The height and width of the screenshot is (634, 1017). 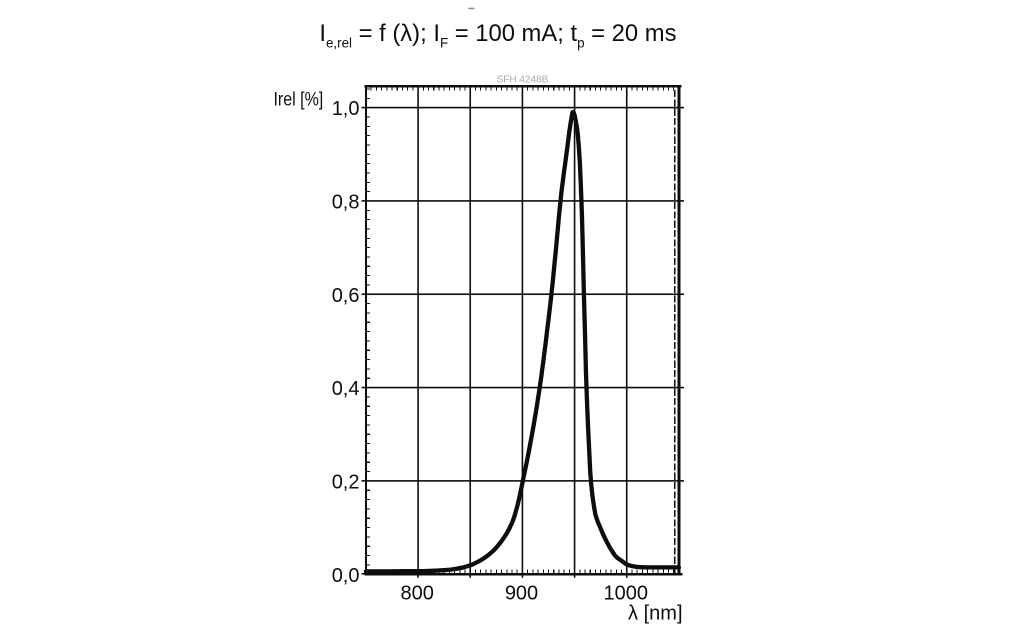 I want to click on svg-text: 0,8, so click(x=346, y=203).